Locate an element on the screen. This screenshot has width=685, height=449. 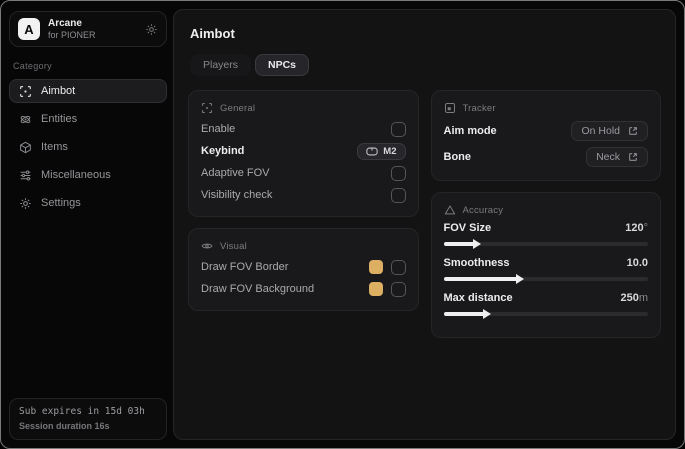
aim-mode-select: On Hold is located at coordinates (609, 131).